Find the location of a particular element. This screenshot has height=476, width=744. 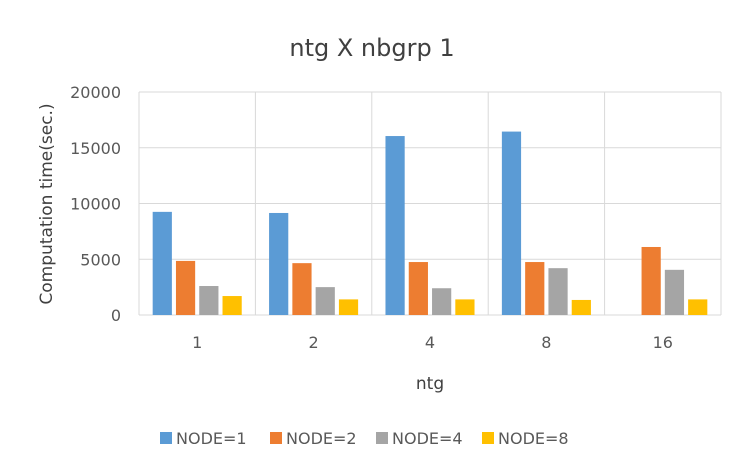

x-tick-label: 1 is located at coordinates (197, 342).